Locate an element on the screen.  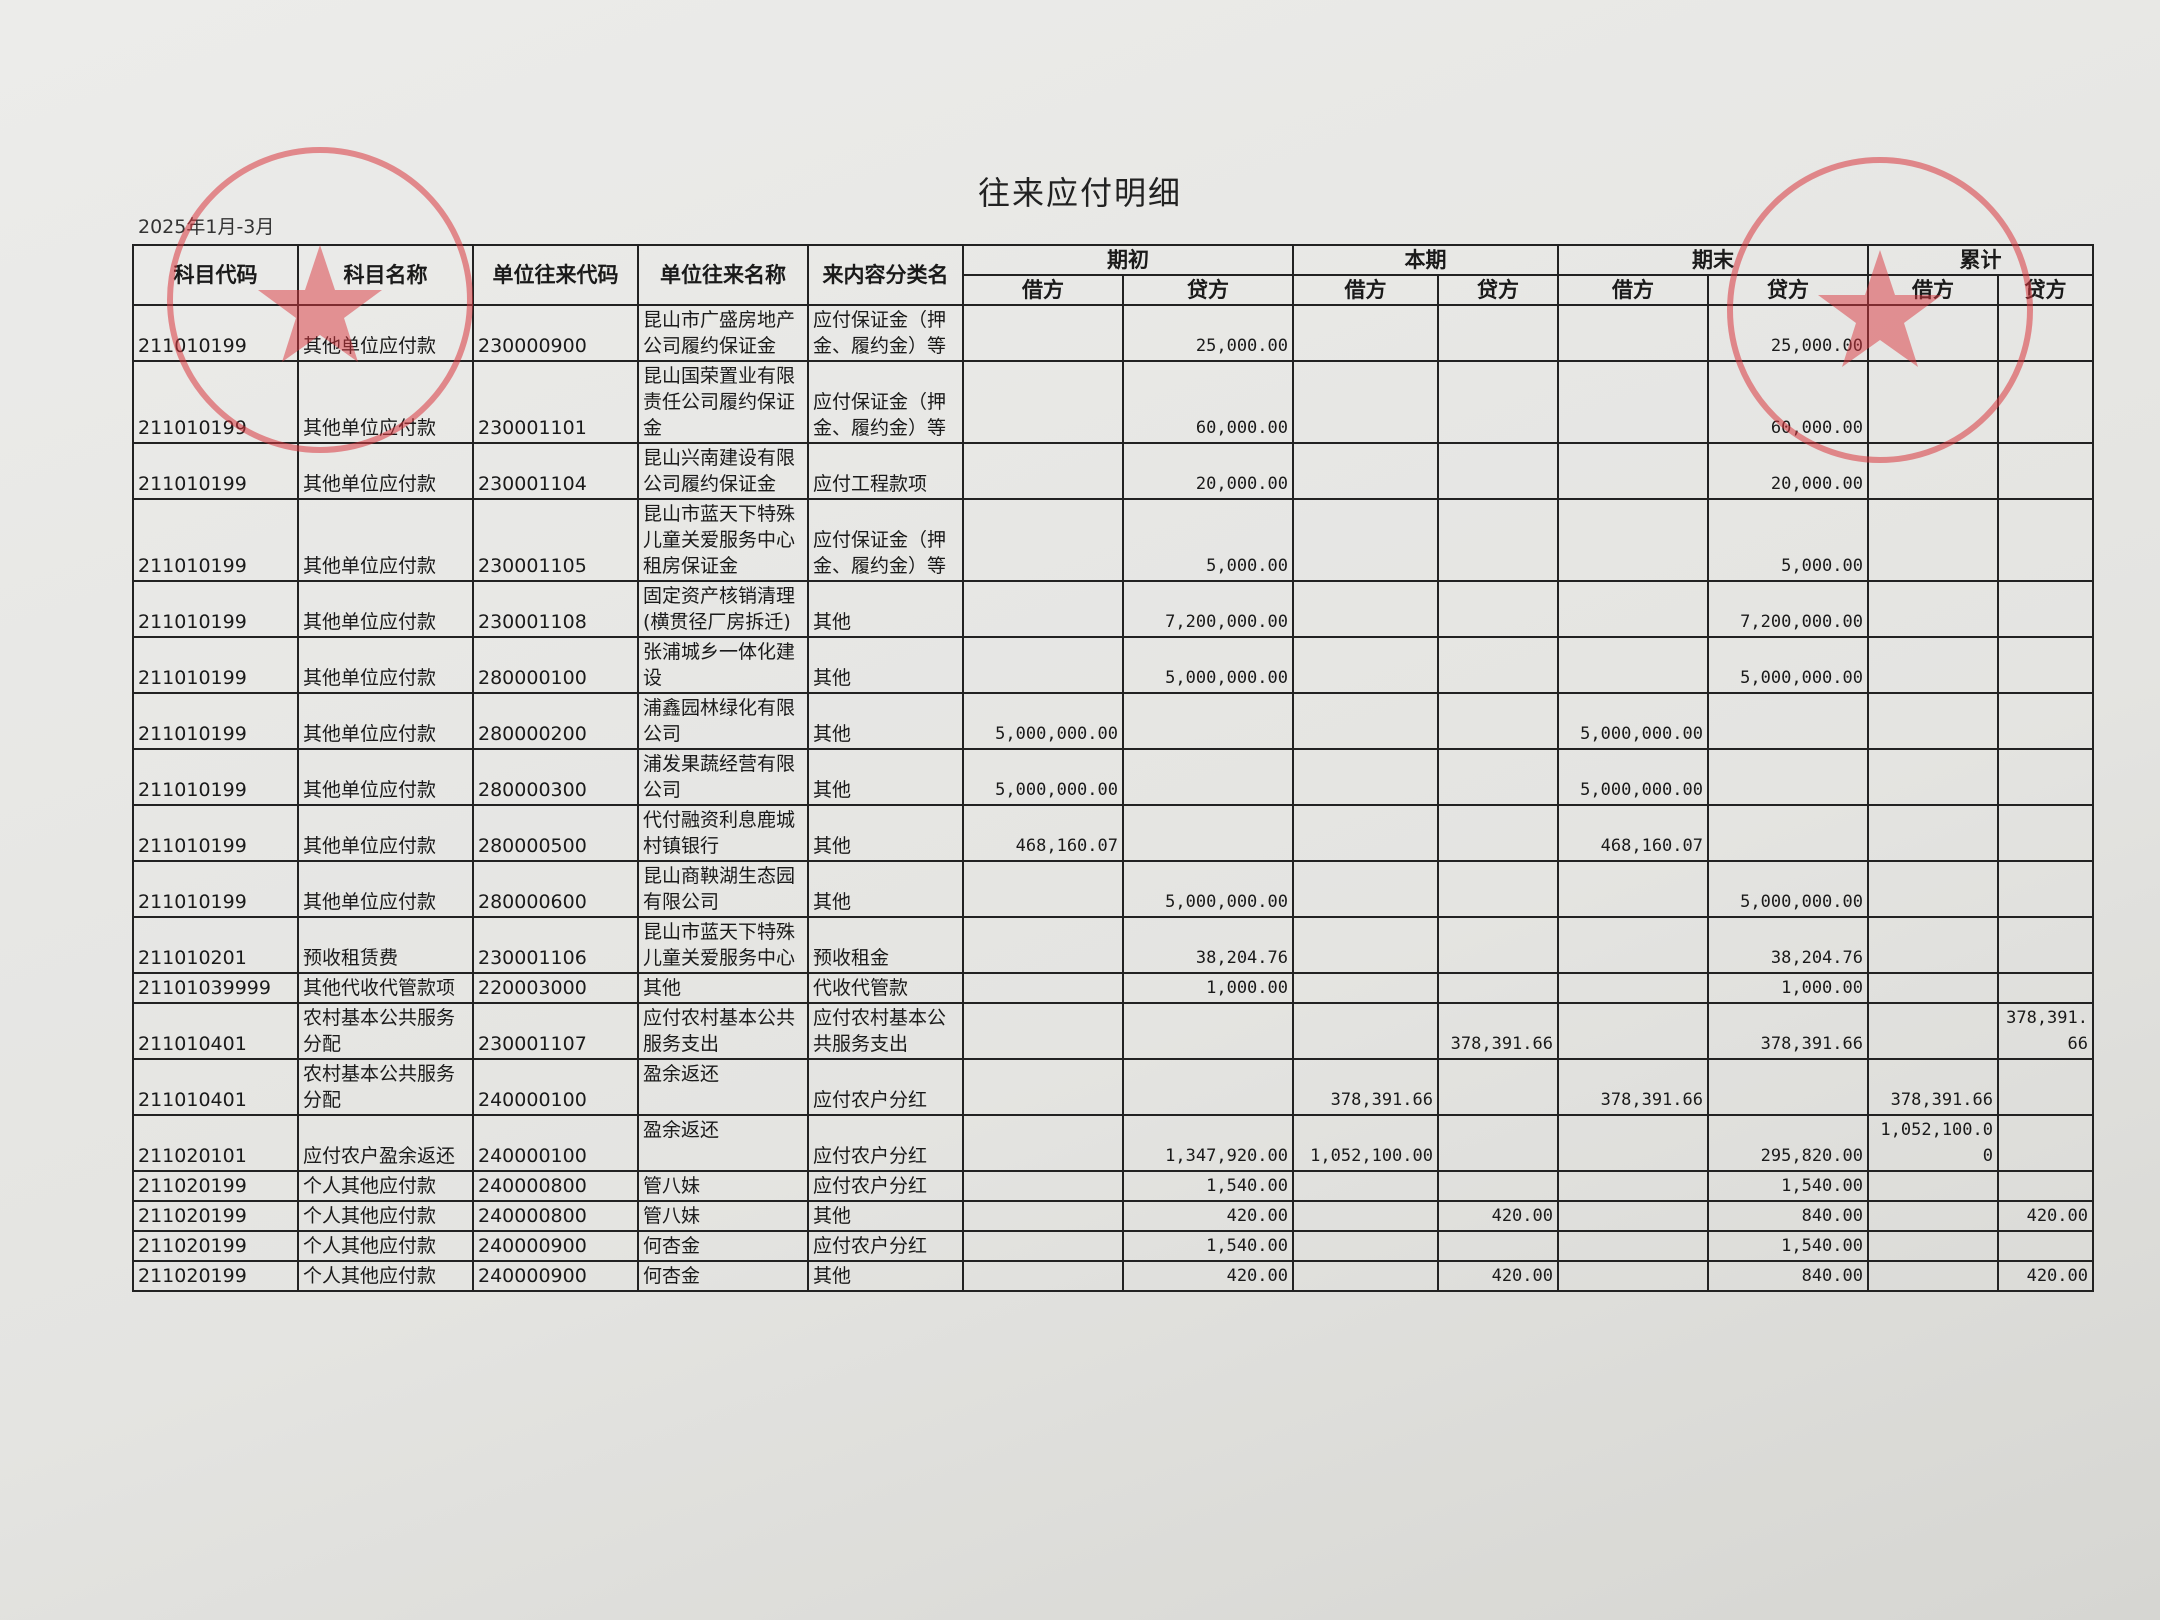
column-header: 来内容分类名 is located at coordinates (885, 275).